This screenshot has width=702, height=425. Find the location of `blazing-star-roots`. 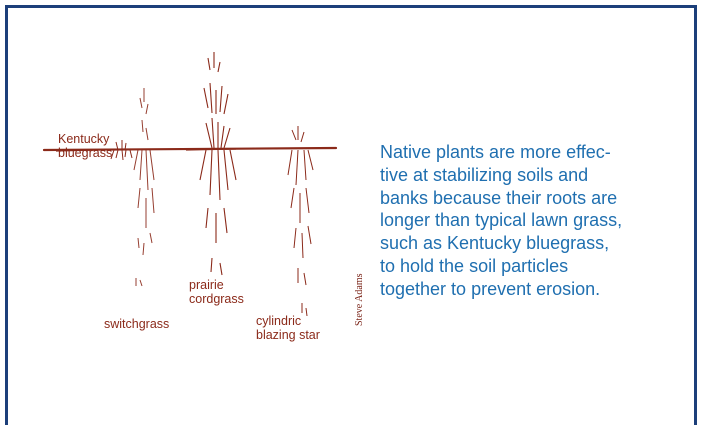

blazing-star-roots is located at coordinates (300, 221).